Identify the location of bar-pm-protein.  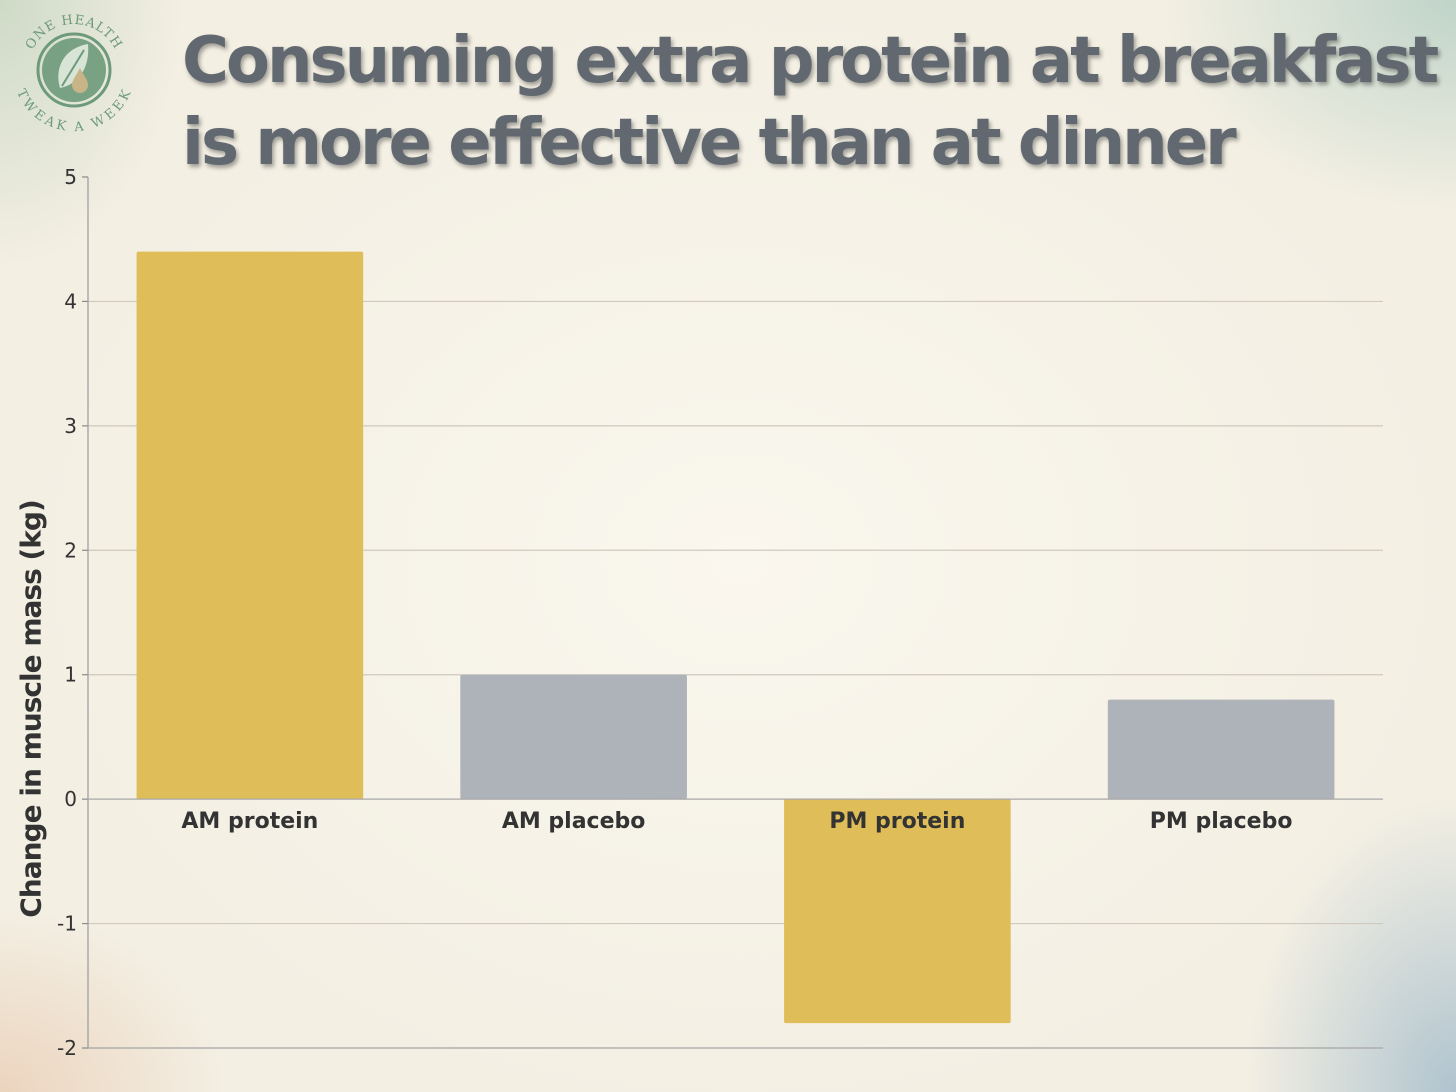
(897, 911).